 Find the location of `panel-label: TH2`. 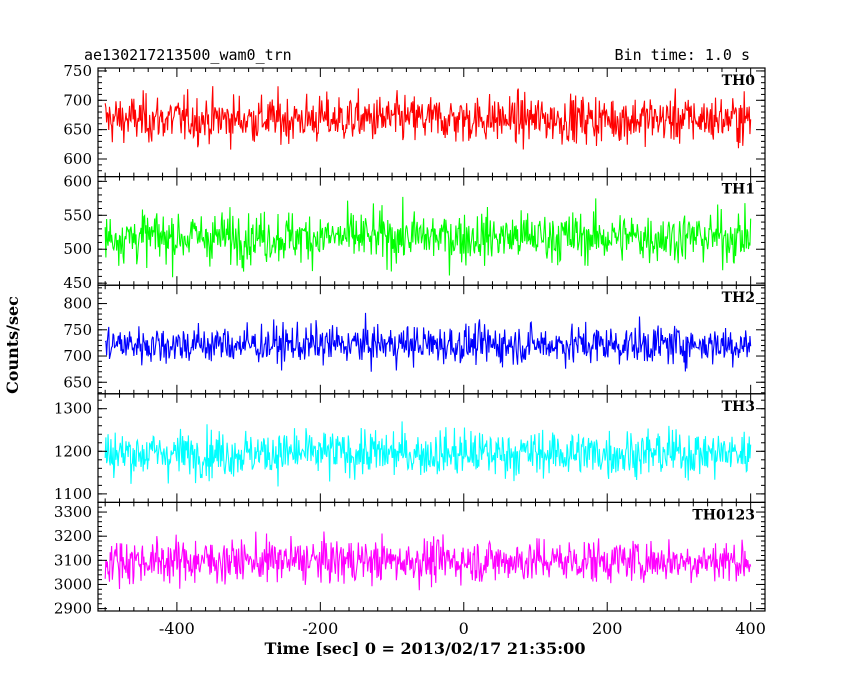

panel-label: TH2 is located at coordinates (738, 298).